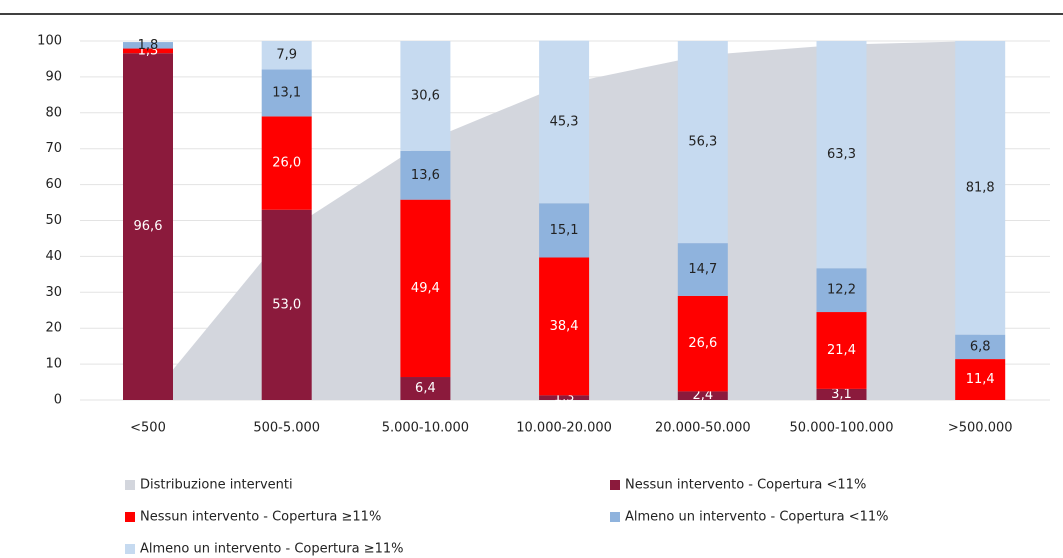 Image resolution: width=1063 pixels, height=558 pixels. Describe the element at coordinates (53, 328) in the screenshot. I see `y-tick-label: 20` at that location.